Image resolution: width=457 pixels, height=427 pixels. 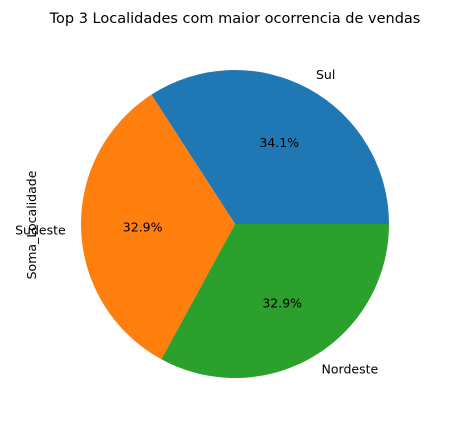 I want to click on category-label-nordeste: Nordeste, so click(x=350, y=369).